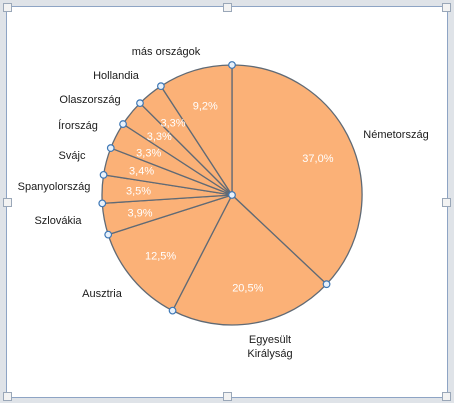 The width and height of the screenshot is (454, 403). Describe the element at coordinates (72, 156) in the screenshot. I see `category-label-svajc: Svájc` at that location.